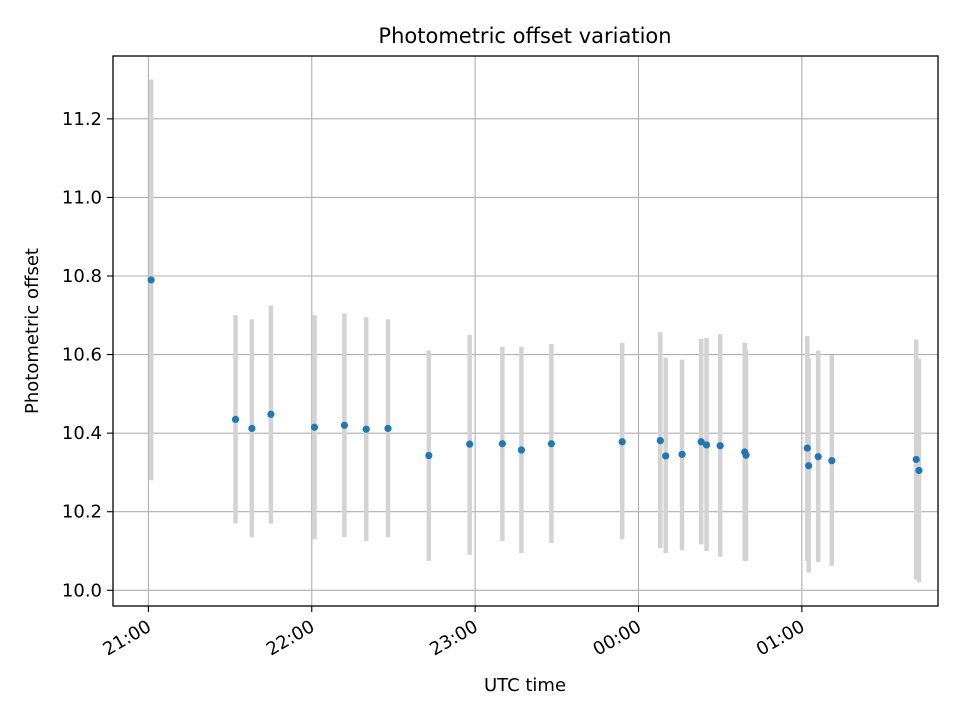 This screenshot has height=720, width=960. What do you see at coordinates (82, 119) in the screenshot?
I see `y-tick-label: 11.2` at bounding box center [82, 119].